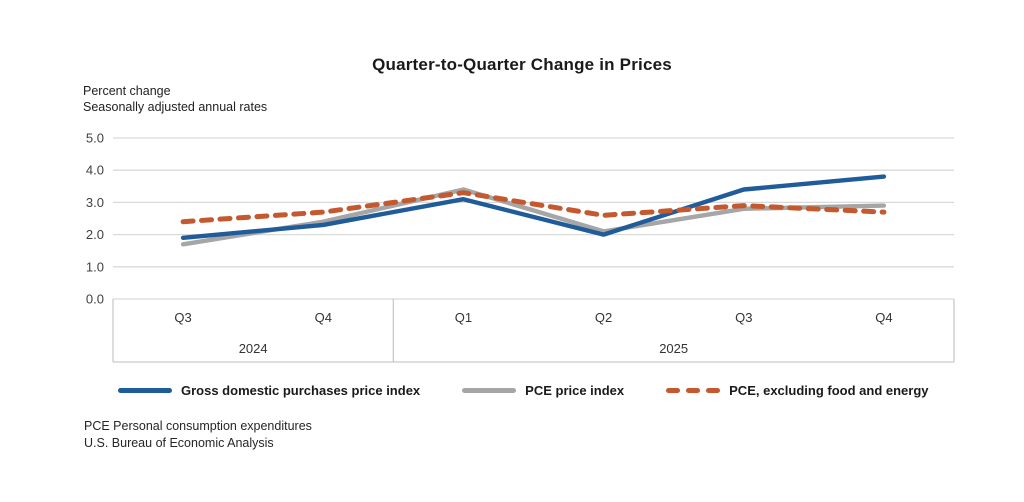  Describe the element at coordinates (603, 317) in the screenshot. I see `svg-text: Q2` at that location.